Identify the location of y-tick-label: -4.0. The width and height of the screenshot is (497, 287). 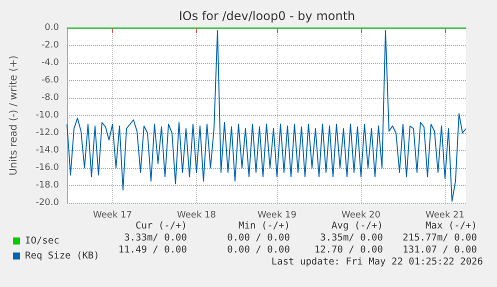
(50, 63).